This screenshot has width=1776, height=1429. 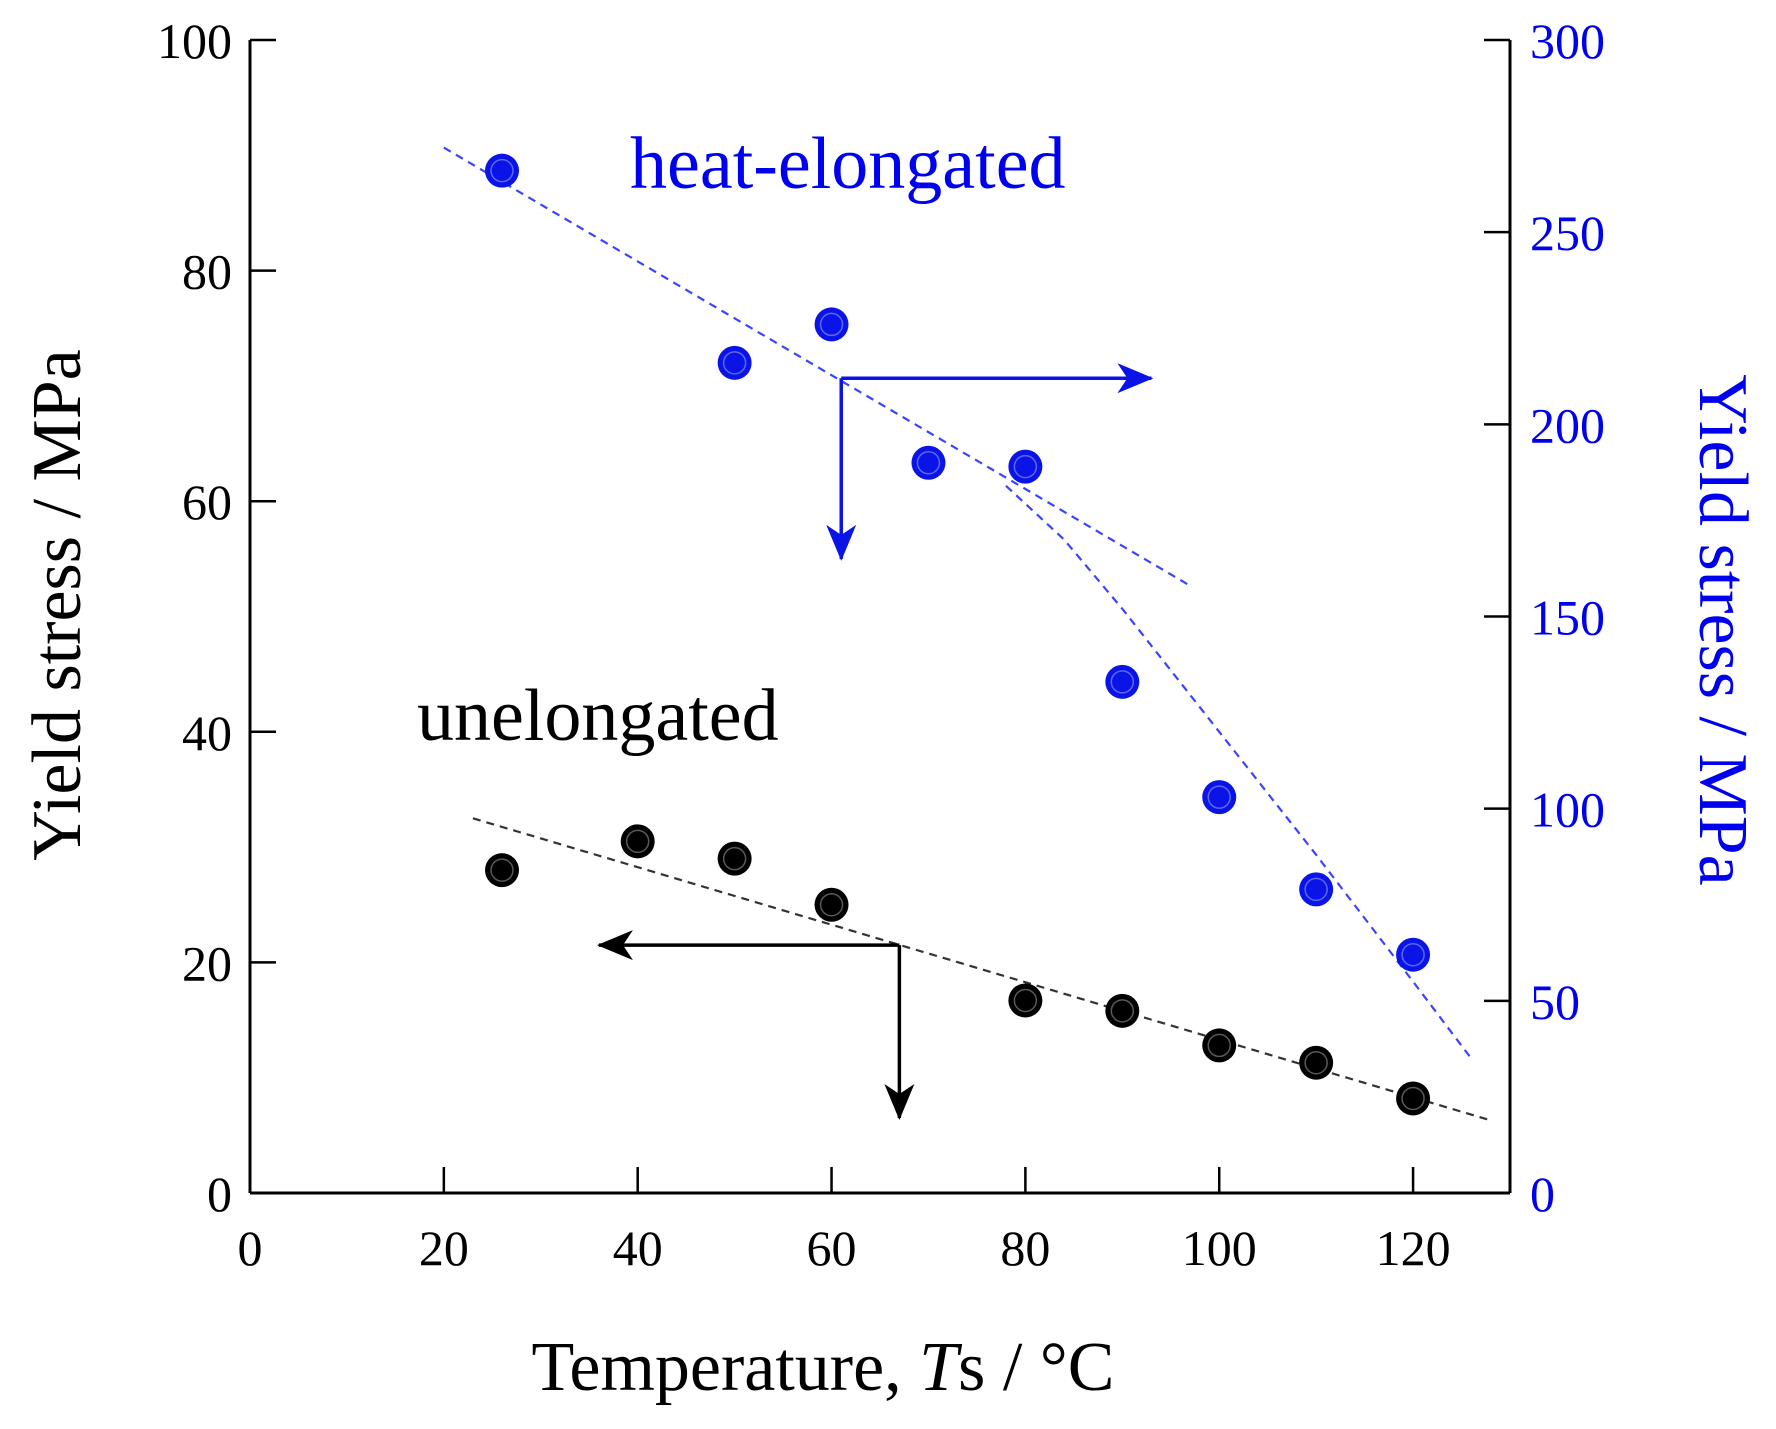 What do you see at coordinates (848, 164) in the screenshot?
I see `annotation-heat-elongated: heat-elongated` at bounding box center [848, 164].